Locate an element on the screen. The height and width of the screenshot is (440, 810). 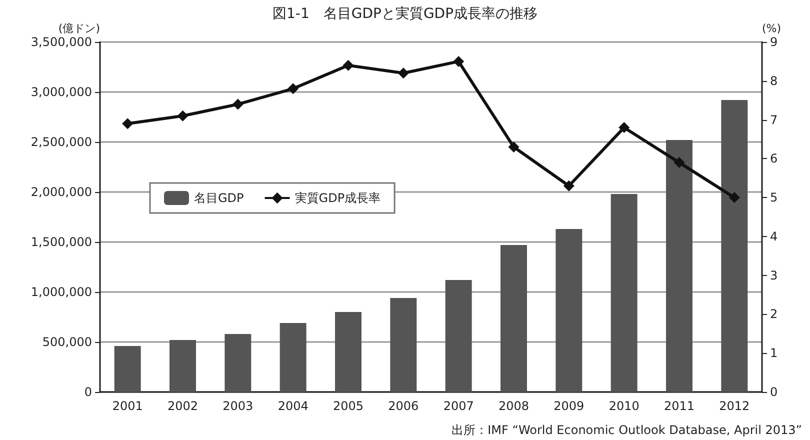
x-tick-label: 2002 is located at coordinates (182, 406).